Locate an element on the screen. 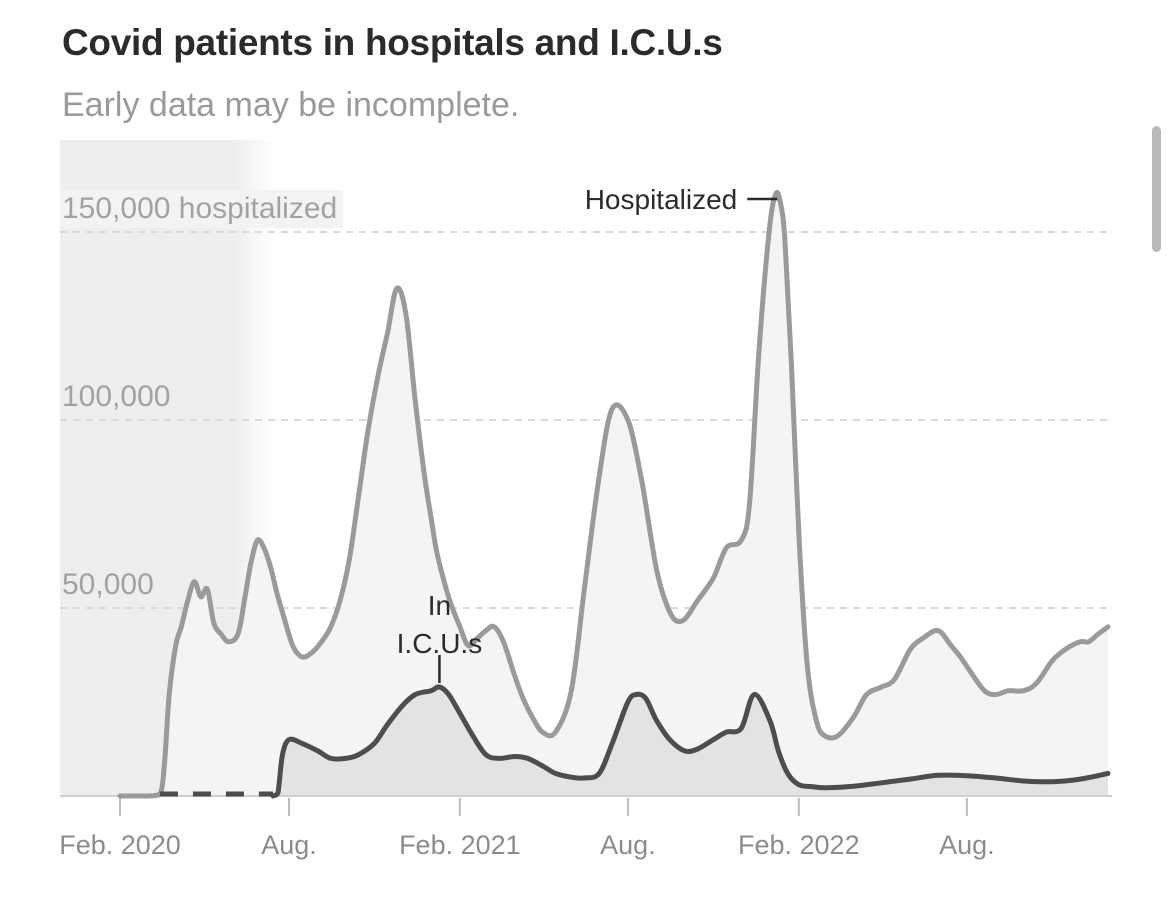  x-tick-label-2: Feb. 2021 is located at coordinates (460, 845).